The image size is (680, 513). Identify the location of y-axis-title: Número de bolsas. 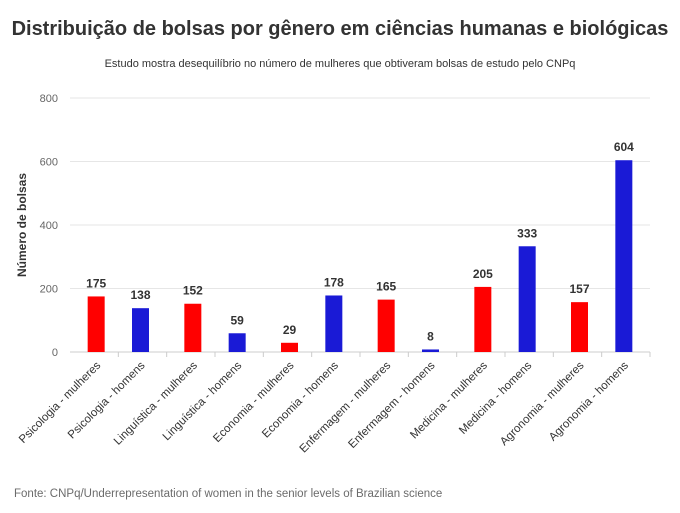
(22, 225).